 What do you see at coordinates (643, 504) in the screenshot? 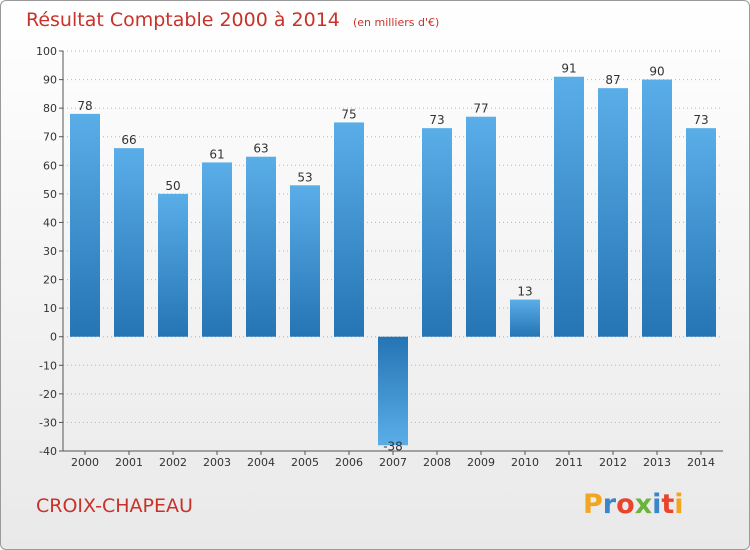
I see `logo-letter: x` at bounding box center [643, 504].